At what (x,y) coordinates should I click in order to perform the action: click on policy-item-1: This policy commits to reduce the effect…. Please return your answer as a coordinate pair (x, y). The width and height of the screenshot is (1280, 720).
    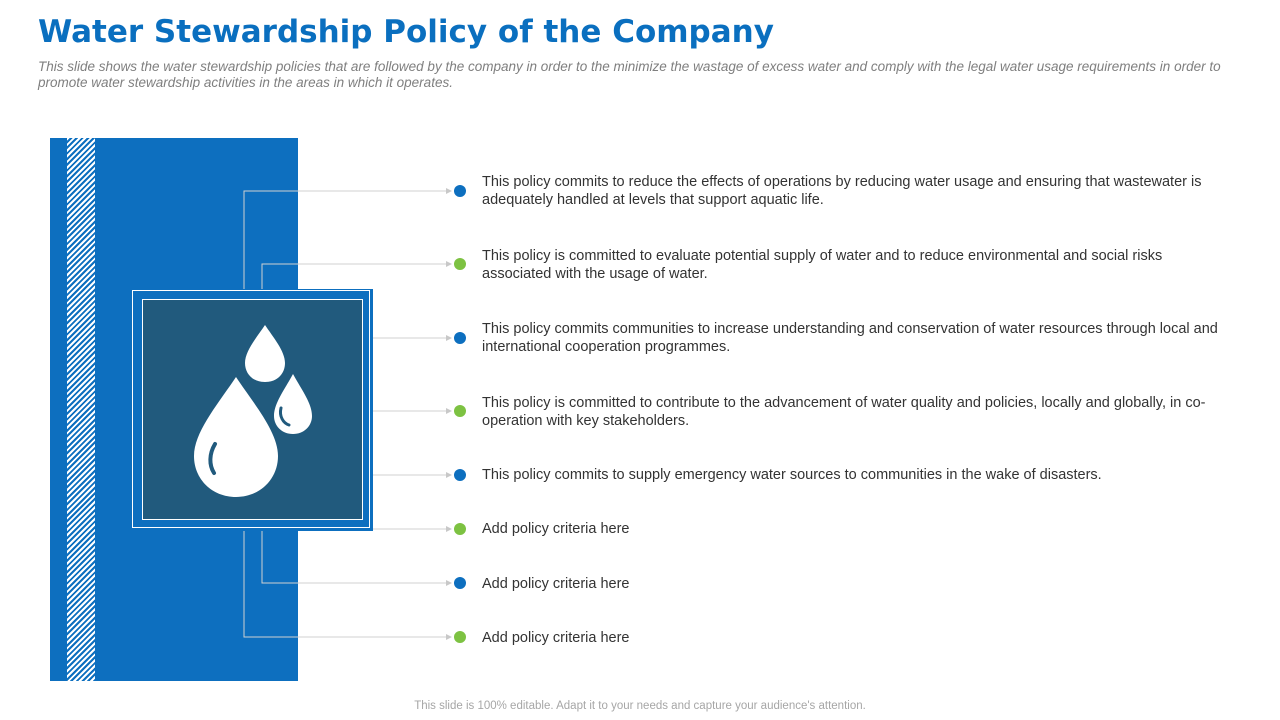
    Looking at the image, I should click on (842, 191).